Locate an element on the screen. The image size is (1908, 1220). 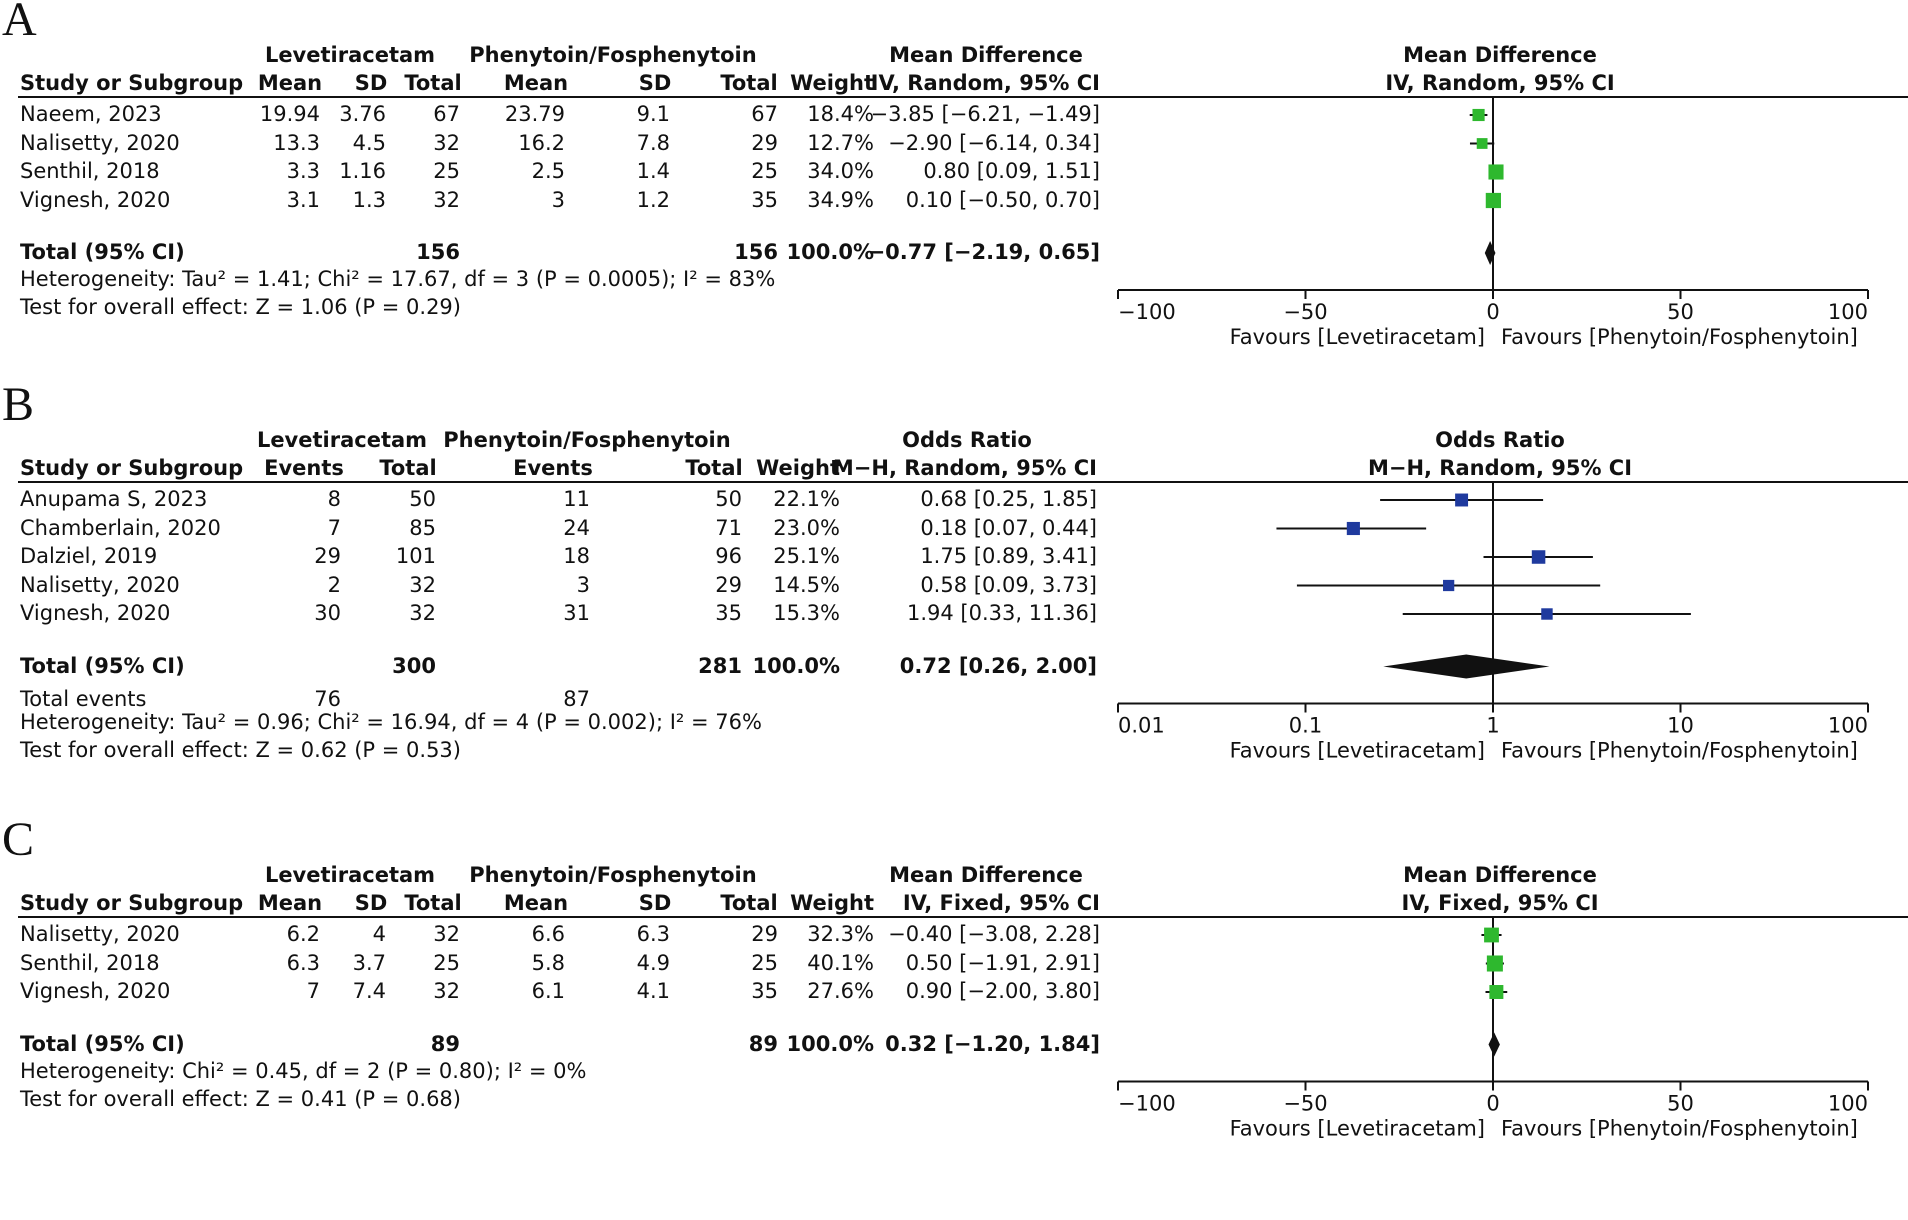
total-group1: 156 is located at coordinates (438, 252).